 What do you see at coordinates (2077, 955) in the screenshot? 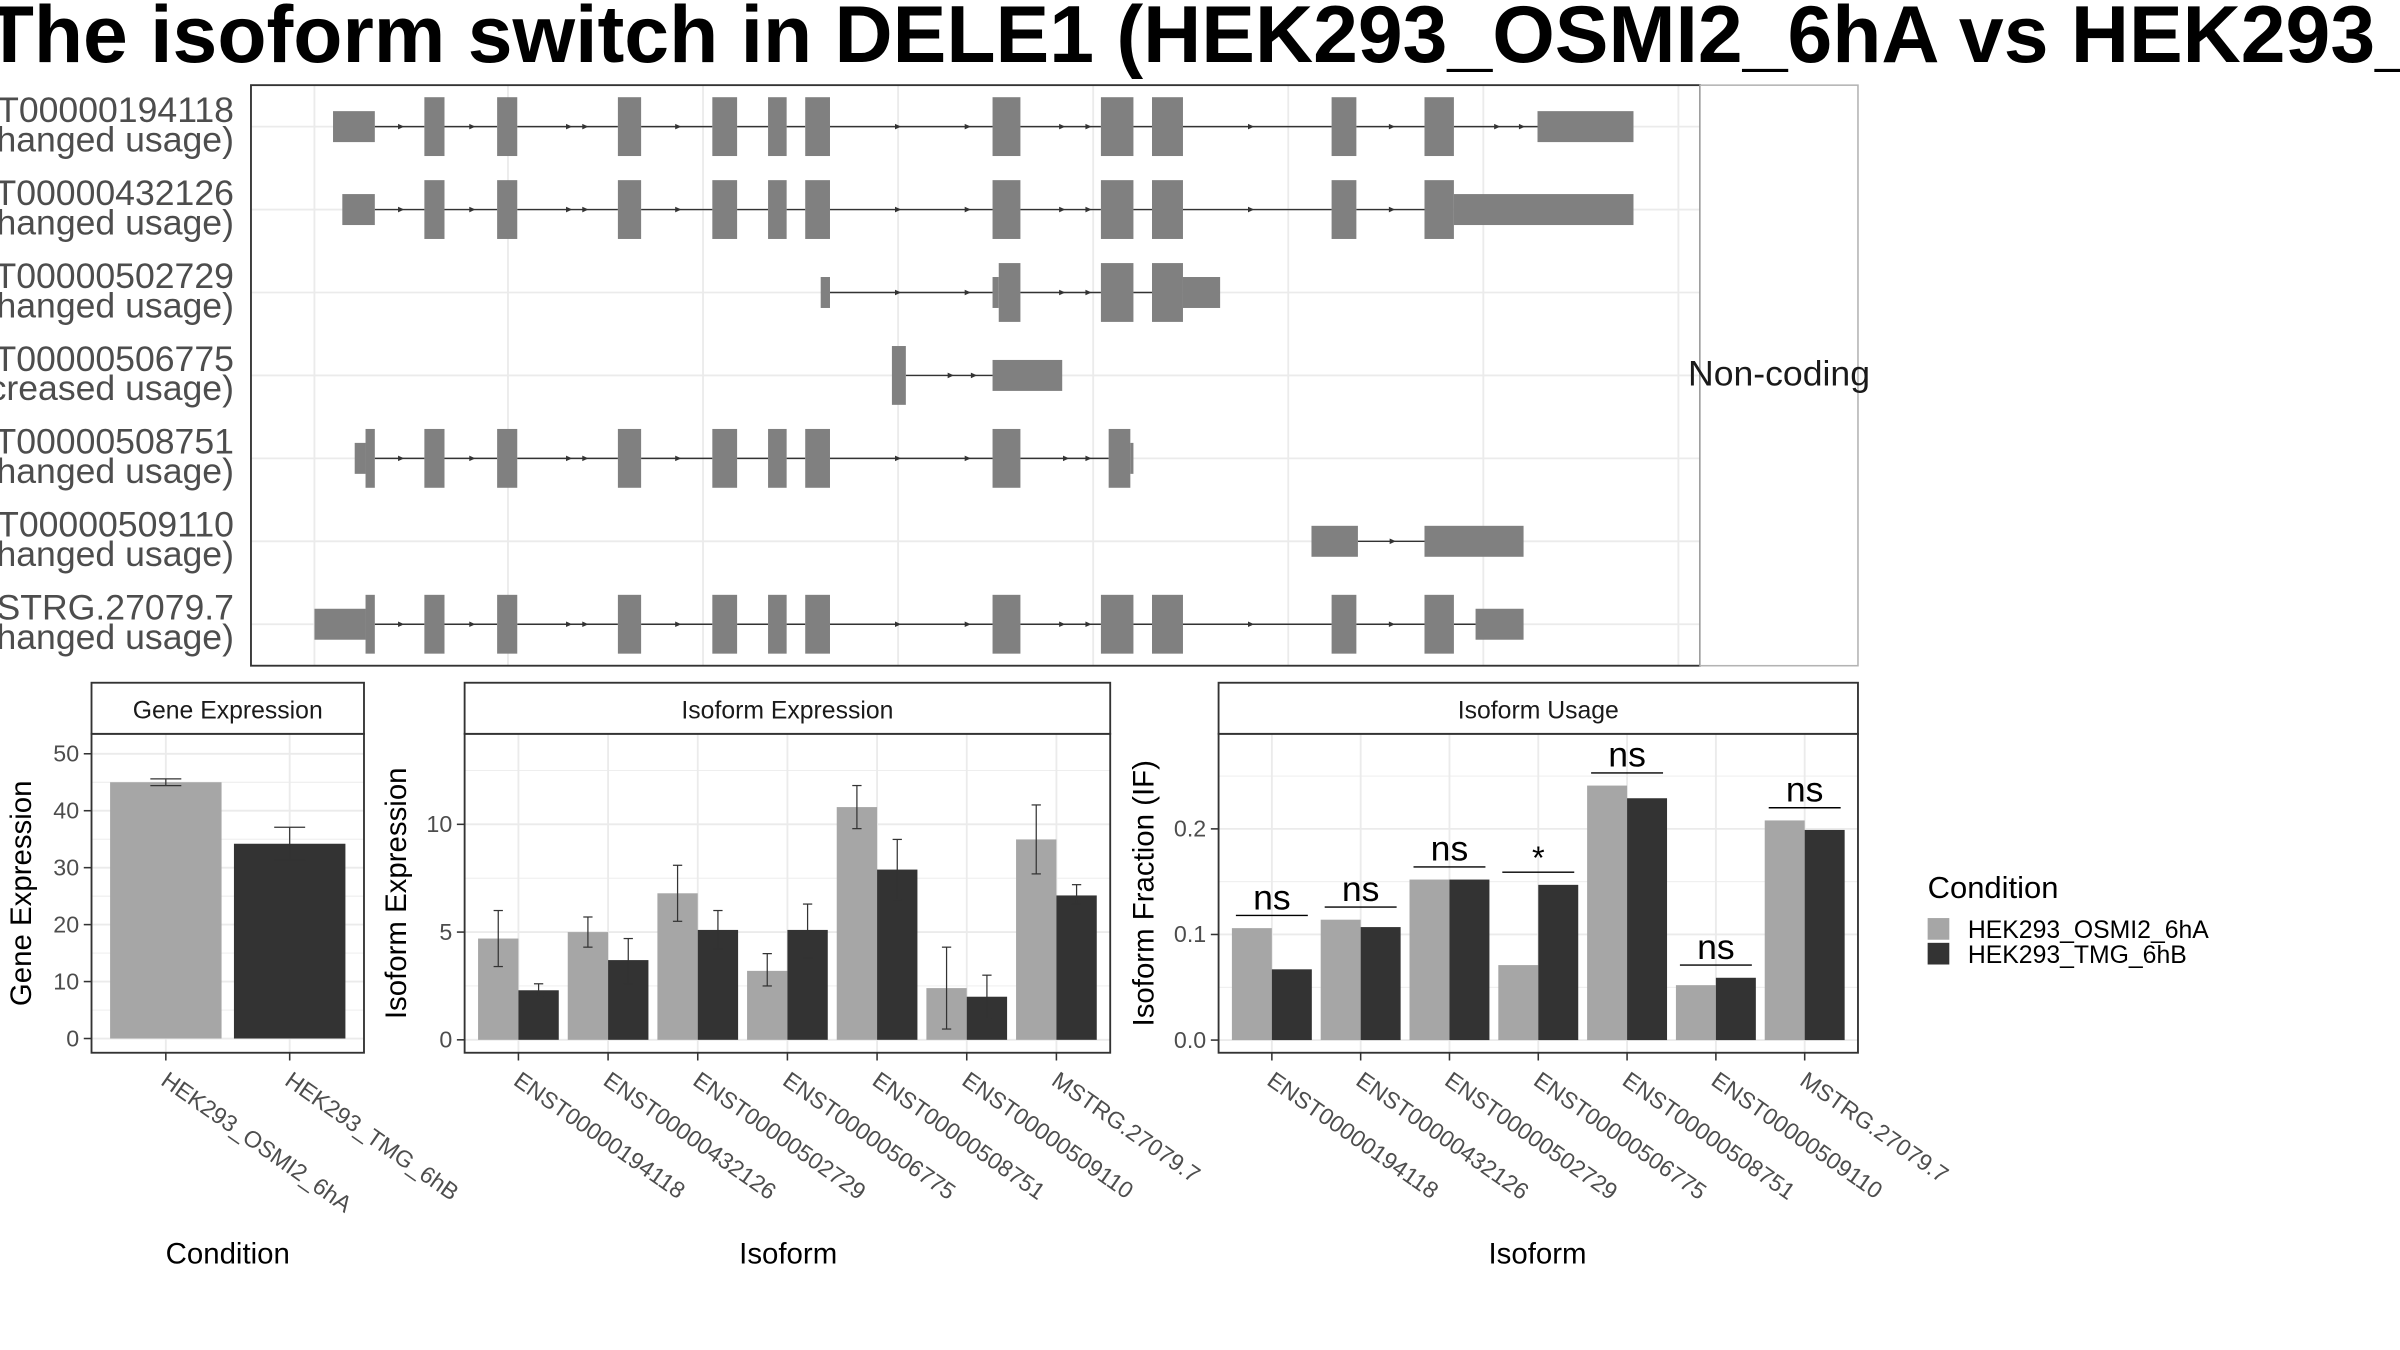
I see `legend-label: HEK293_TMG_6hB` at bounding box center [2077, 955].